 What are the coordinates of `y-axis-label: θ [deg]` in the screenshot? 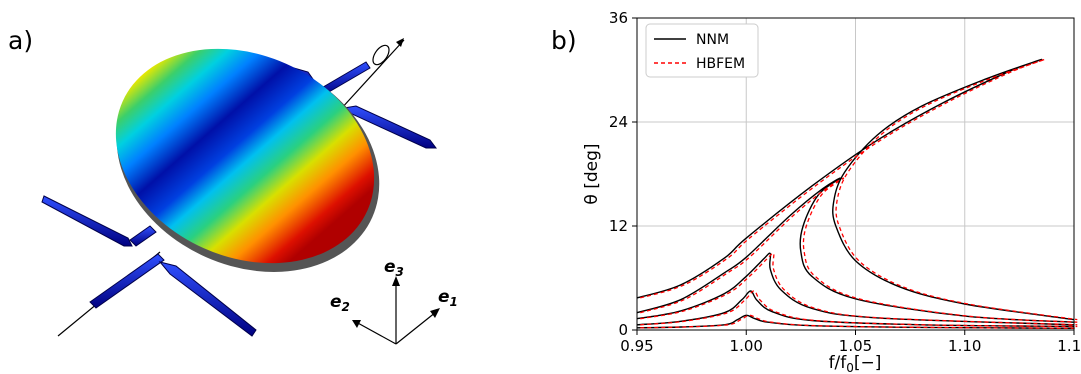 It's located at (592, 173).